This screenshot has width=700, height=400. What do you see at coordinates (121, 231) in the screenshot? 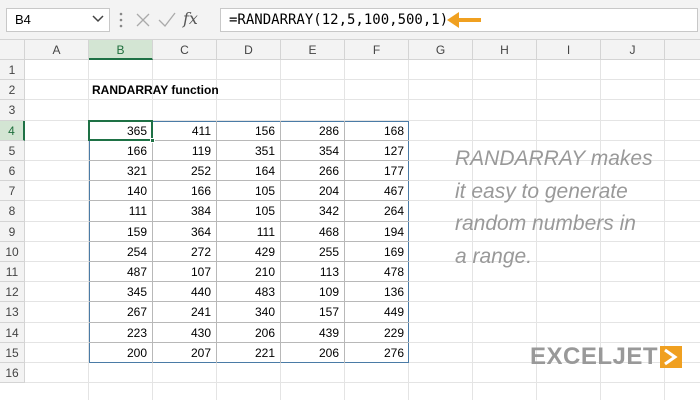
I see `table-cell: 159` at bounding box center [121, 231].